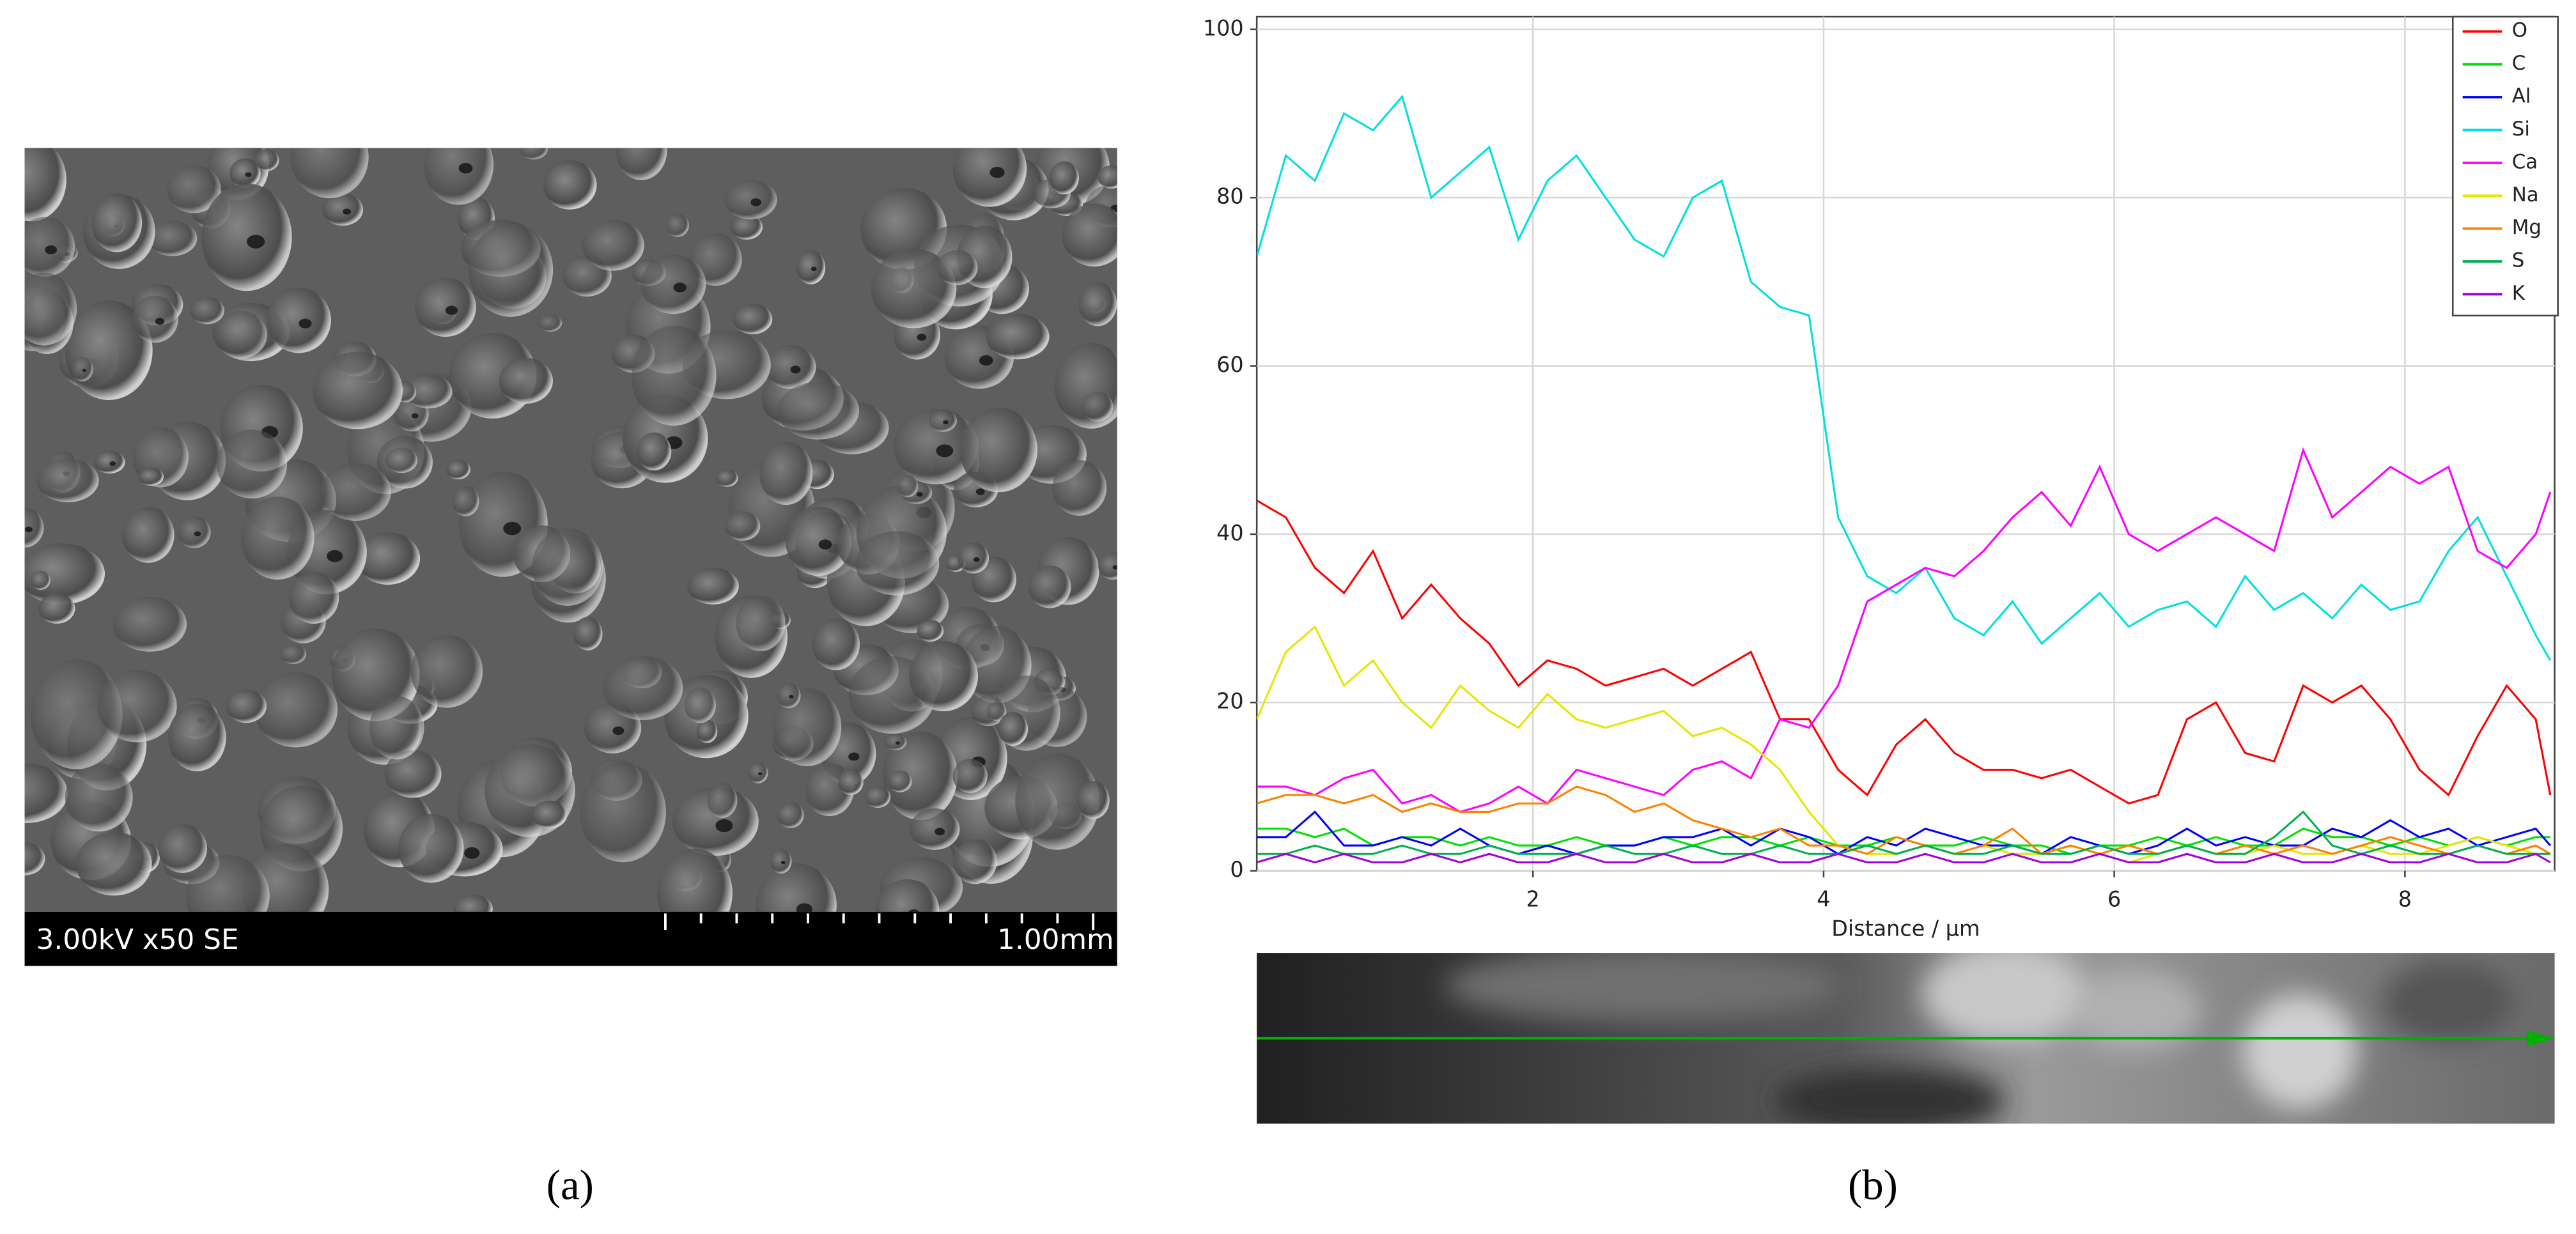 Image resolution: width=2576 pixels, height=1234 pixels. What do you see at coordinates (2405, 898) in the screenshot?
I see `x-tick-label: 8` at bounding box center [2405, 898].